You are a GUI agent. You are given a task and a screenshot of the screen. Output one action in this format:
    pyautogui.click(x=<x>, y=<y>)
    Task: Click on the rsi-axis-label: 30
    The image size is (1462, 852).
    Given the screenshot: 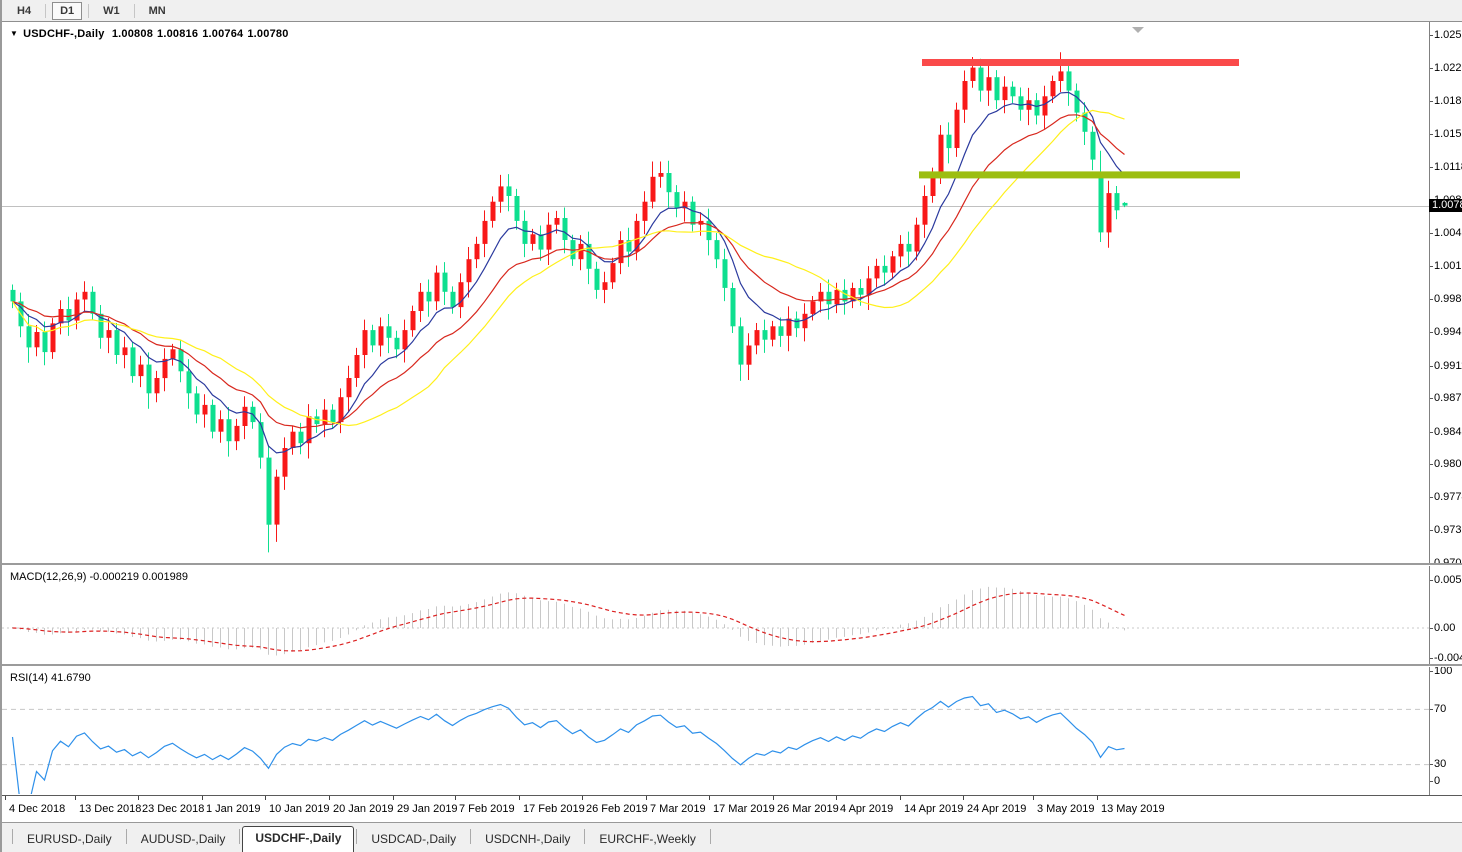 What is the action you would take?
    pyautogui.click(x=1440, y=764)
    